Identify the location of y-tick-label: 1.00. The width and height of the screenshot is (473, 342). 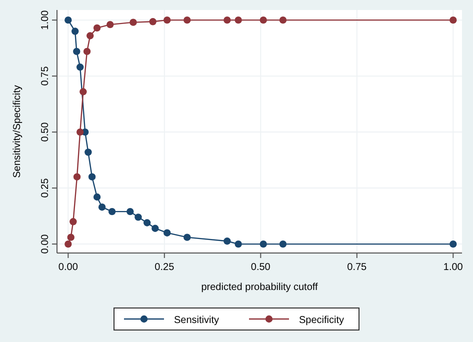
(45, 20).